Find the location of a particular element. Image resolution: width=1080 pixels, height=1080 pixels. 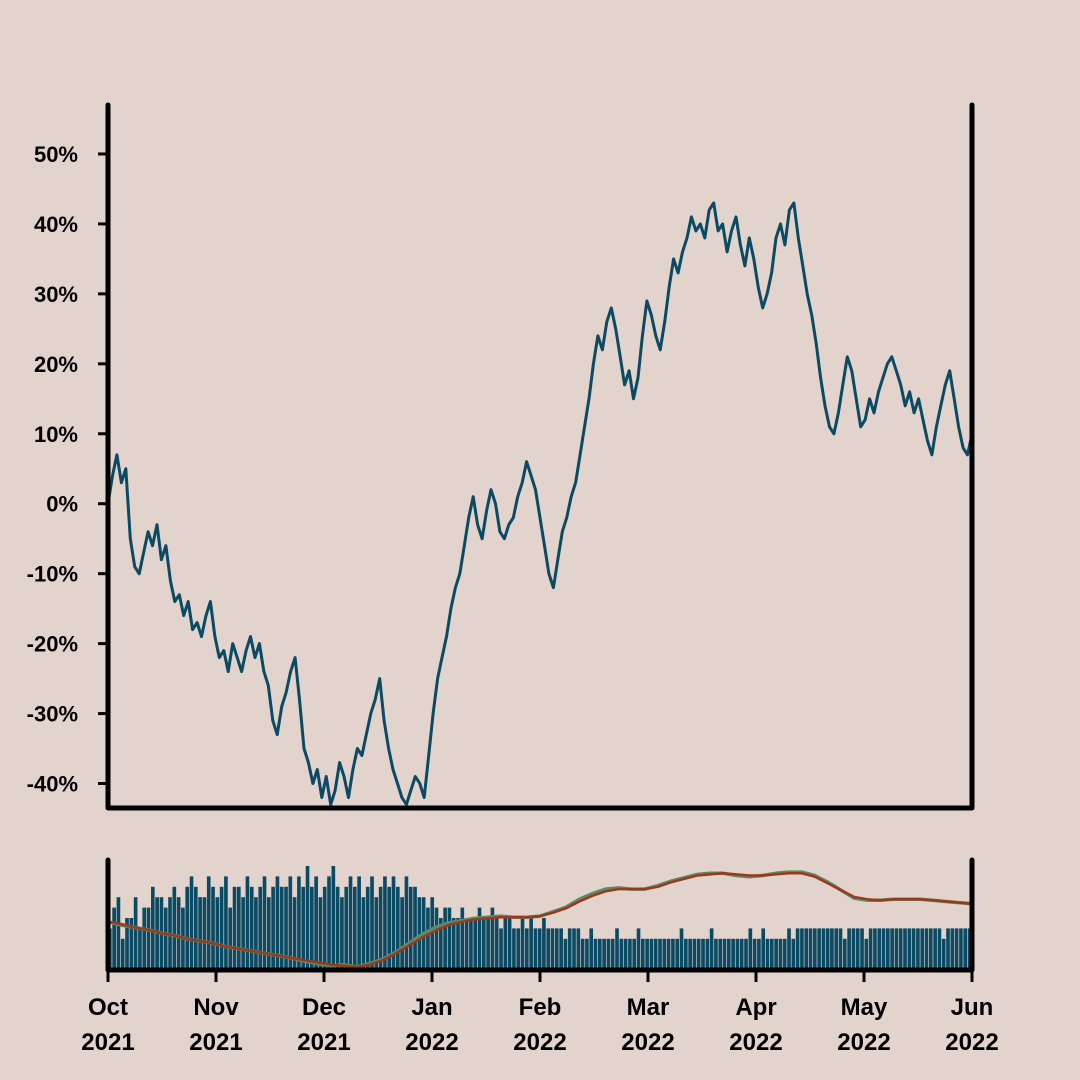

y-tick-label: 10% is located at coordinates (56, 434).